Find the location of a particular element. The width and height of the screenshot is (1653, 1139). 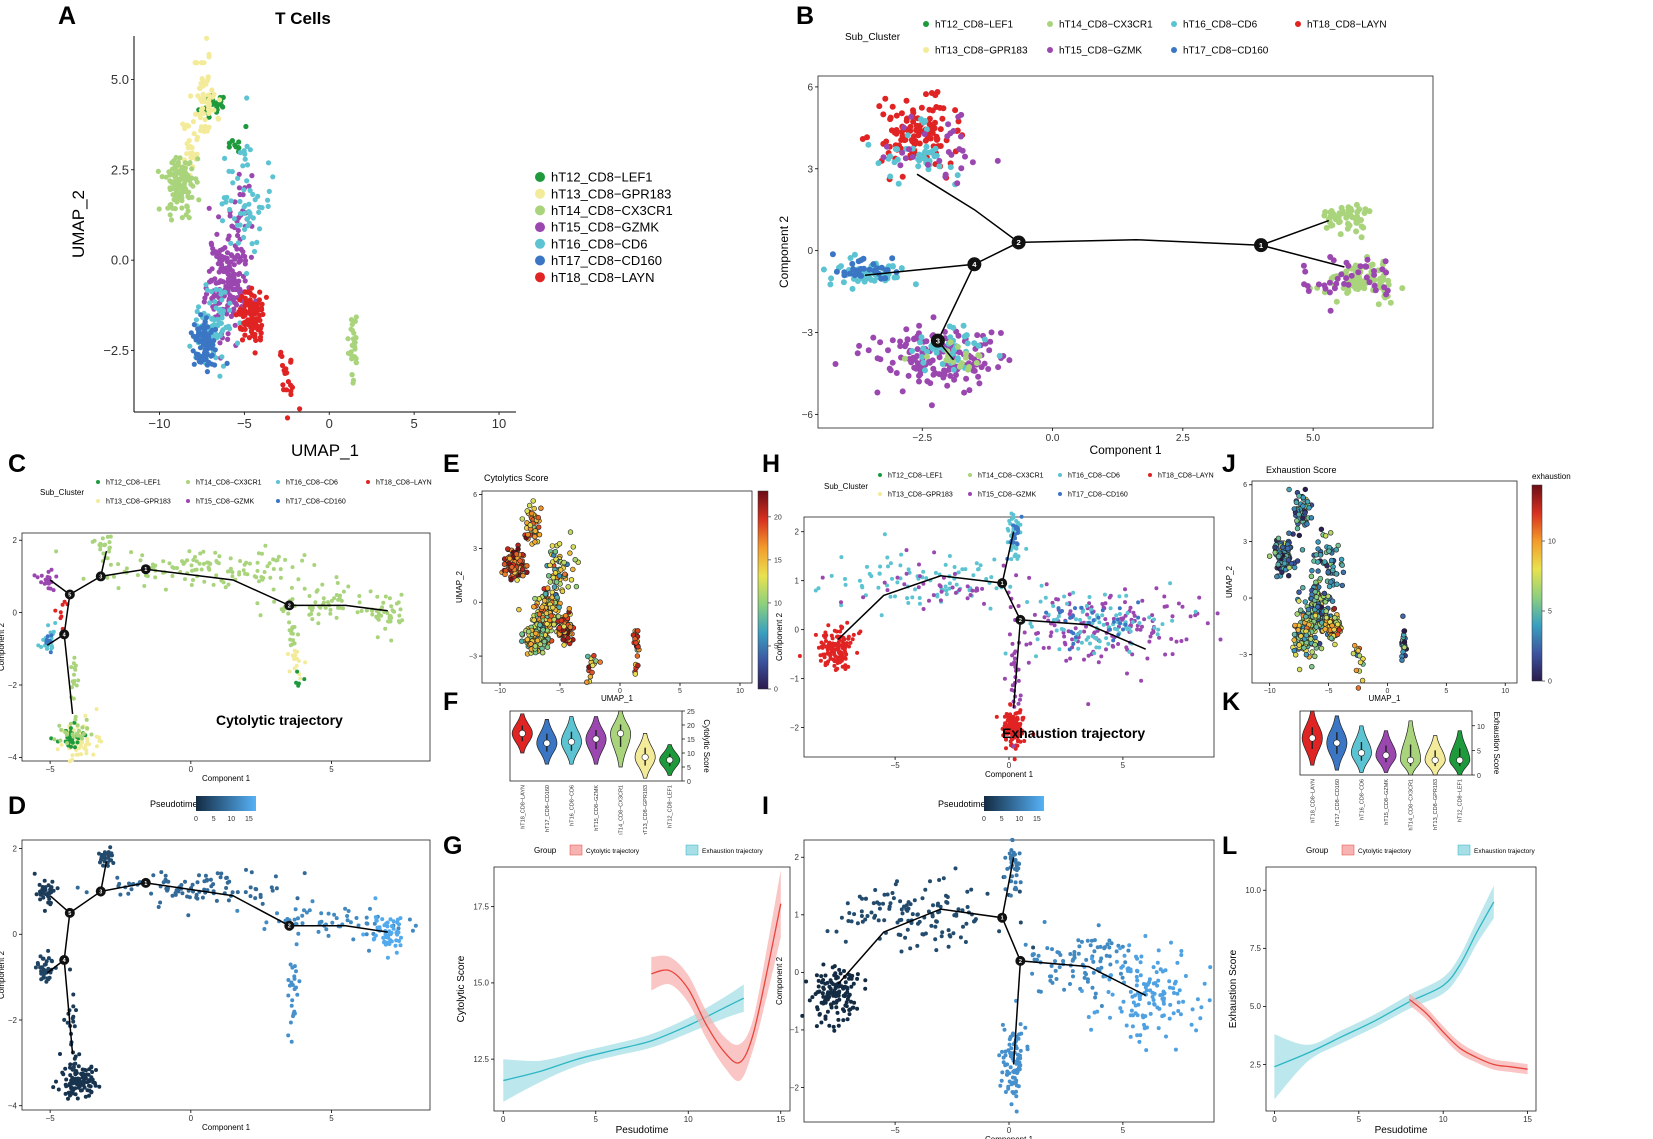

legend-label: hT15_CD8−GZMK is located at coordinates (605, 227).